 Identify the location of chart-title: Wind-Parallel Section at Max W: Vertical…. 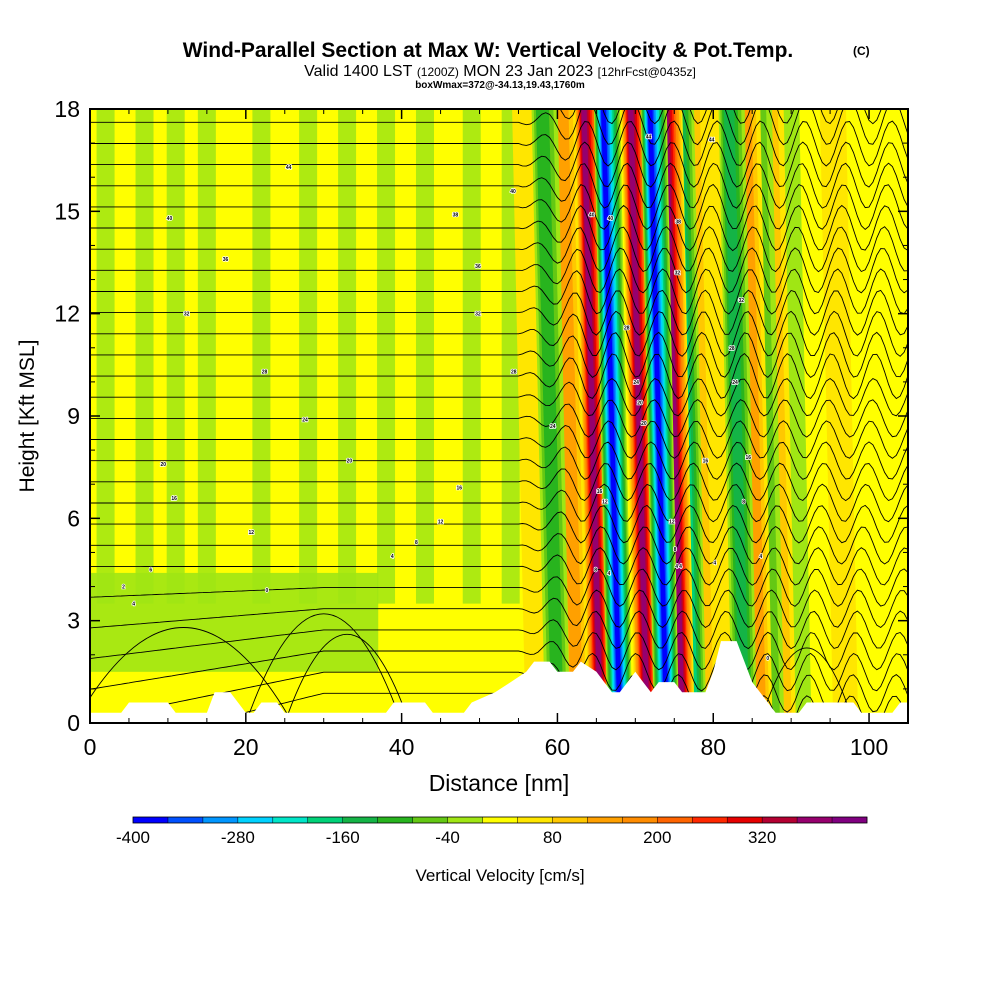
(488, 50).